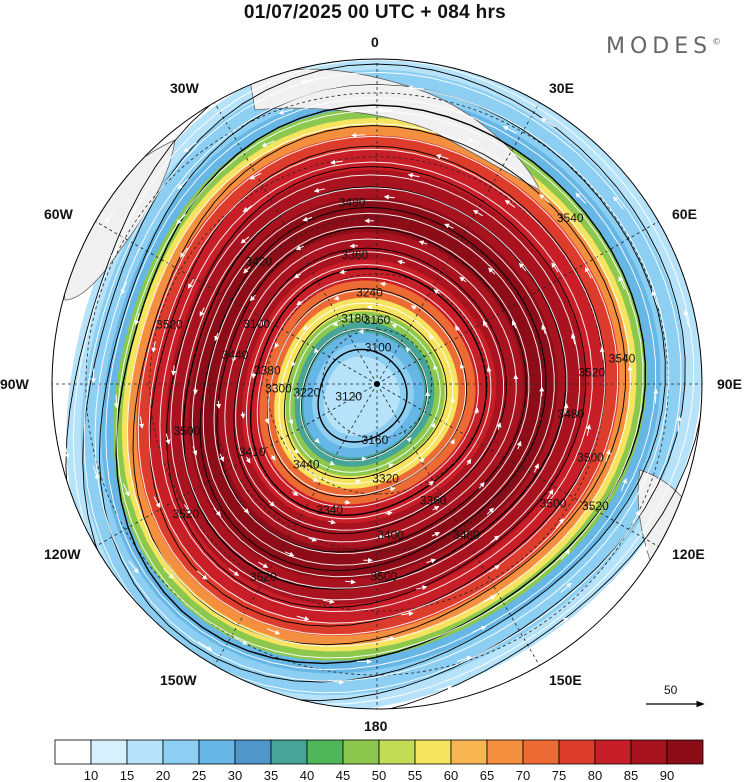 Image resolution: width=750 pixels, height=782 pixels. I want to click on contour-label-14: 3500, so click(187, 431).